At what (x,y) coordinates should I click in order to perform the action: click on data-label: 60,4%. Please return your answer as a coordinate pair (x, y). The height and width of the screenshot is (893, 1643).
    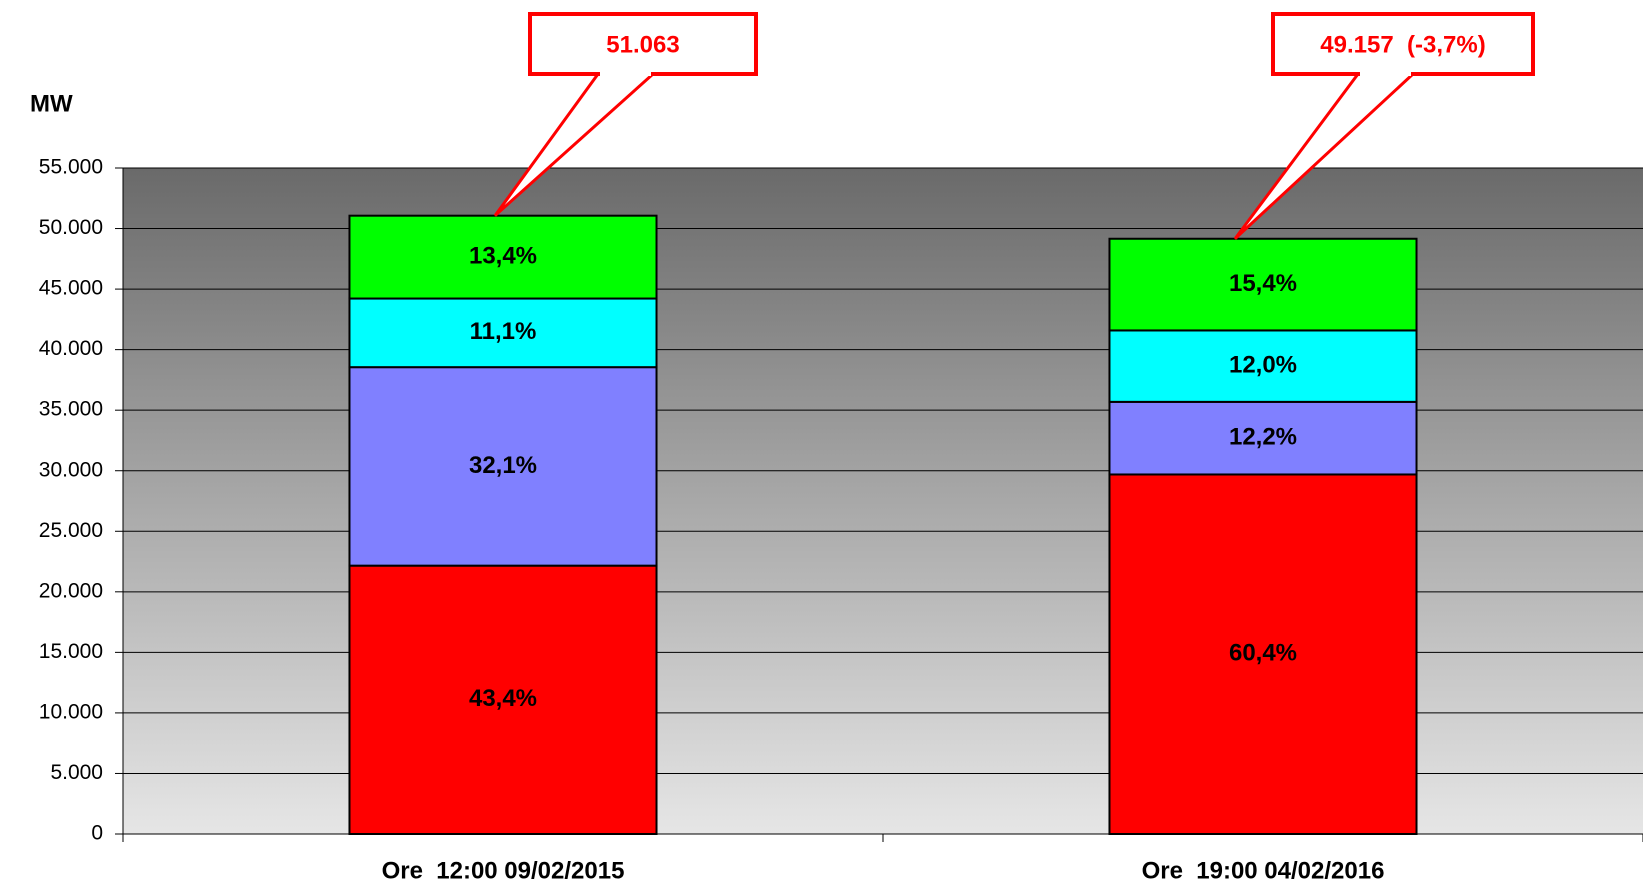
    Looking at the image, I should click on (1263, 653).